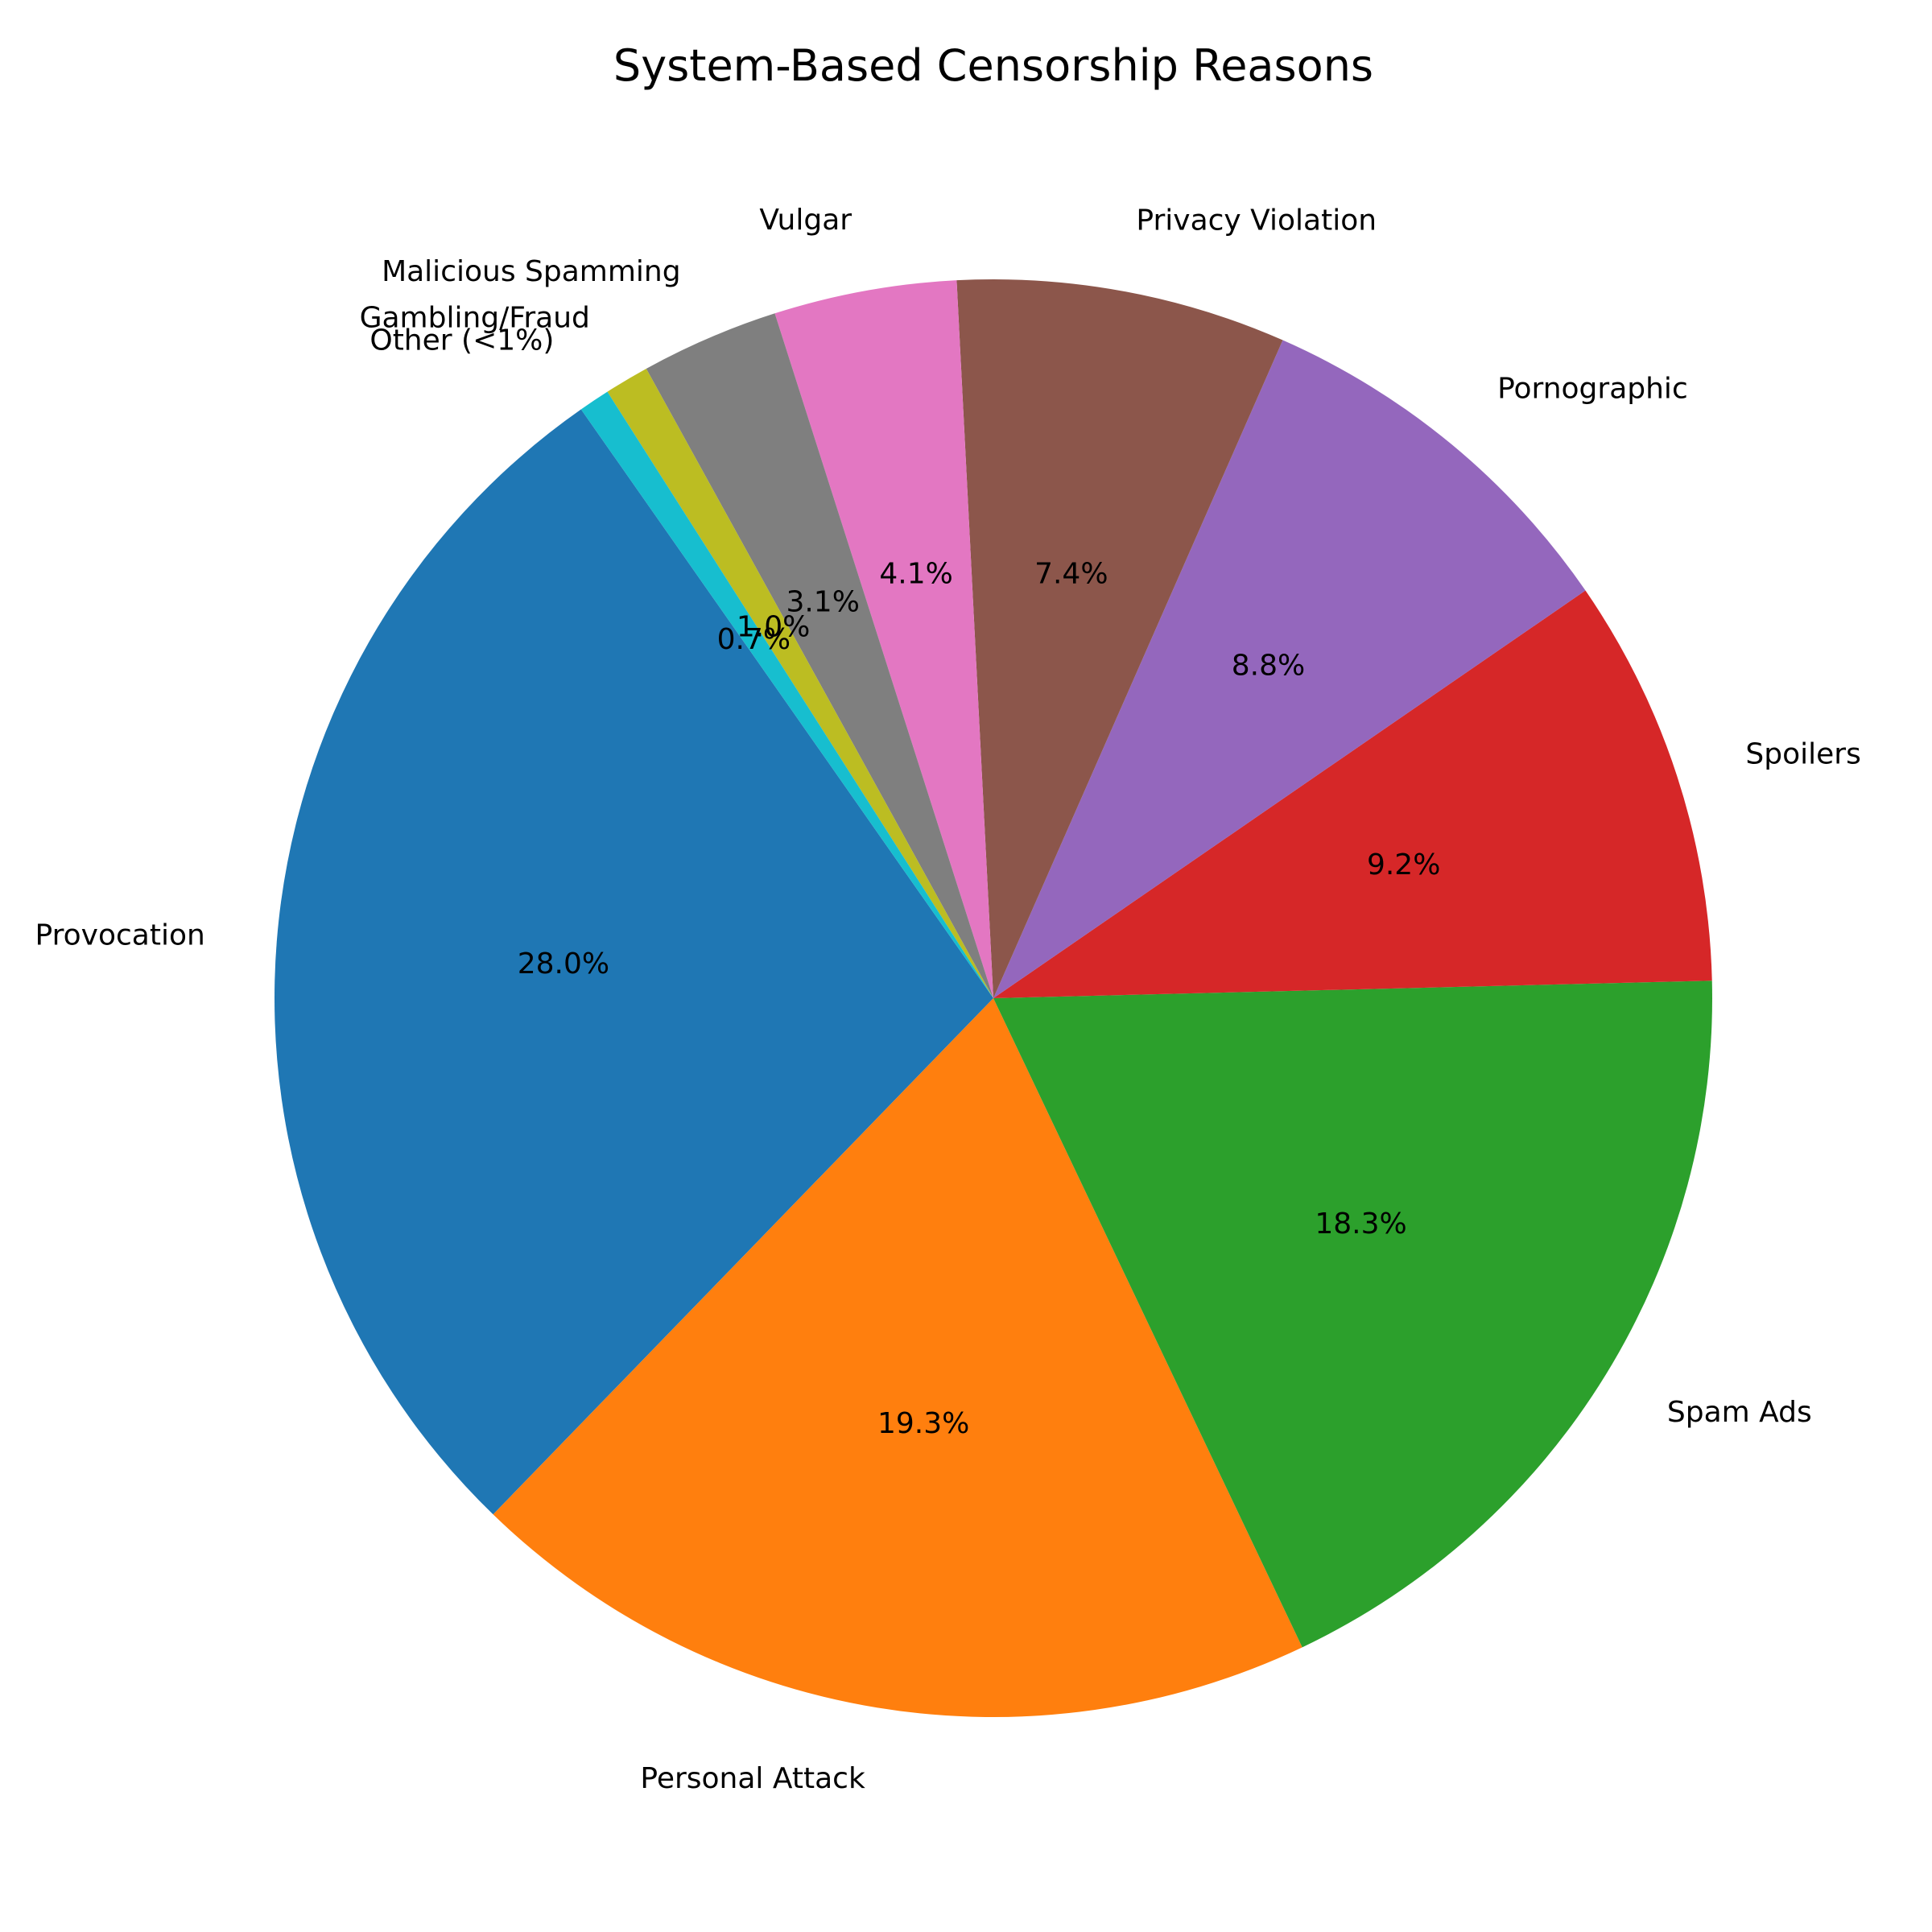 This screenshot has width=1932, height=1932. Describe the element at coordinates (1352, 1314) in the screenshot. I see `pie-slice-spam-ads` at that location.